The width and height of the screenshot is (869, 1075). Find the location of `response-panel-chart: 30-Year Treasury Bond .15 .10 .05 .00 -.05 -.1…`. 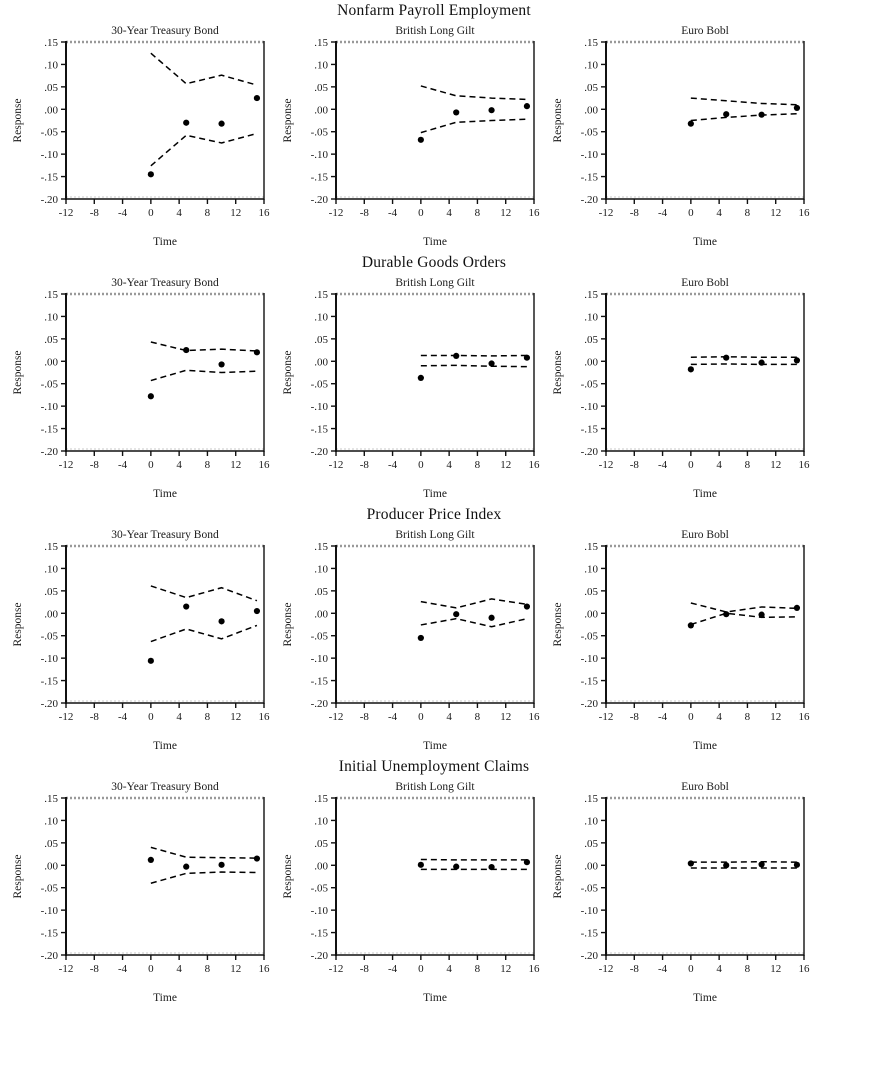

response-panel-chart: 30-Year Treasury Bond .15 .10 .05 .00 -.05 -.1… is located at coordinates (141, 136).